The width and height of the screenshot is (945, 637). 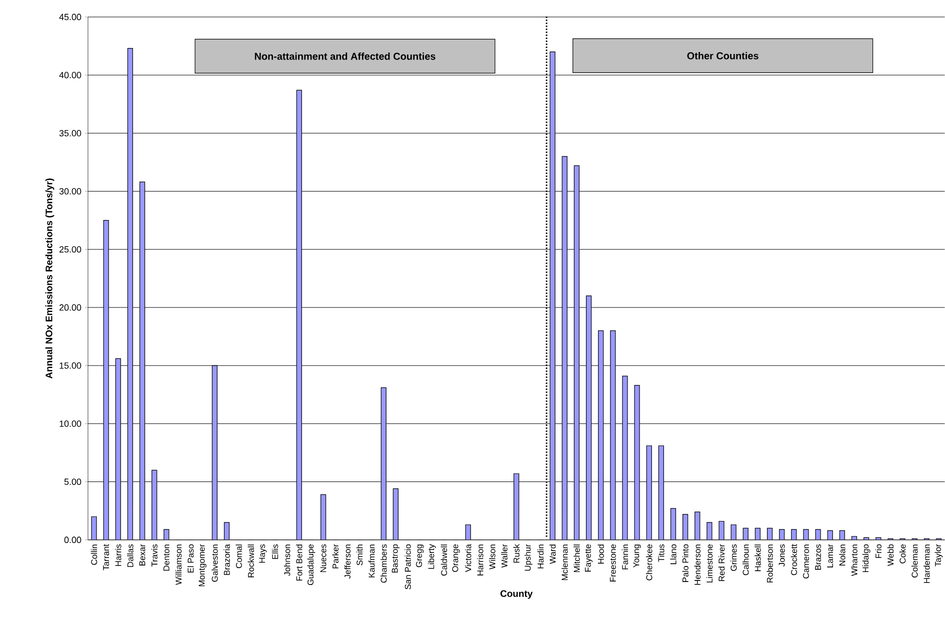 What do you see at coordinates (154, 555) in the screenshot?
I see `x-tick-label: Travis` at bounding box center [154, 555].